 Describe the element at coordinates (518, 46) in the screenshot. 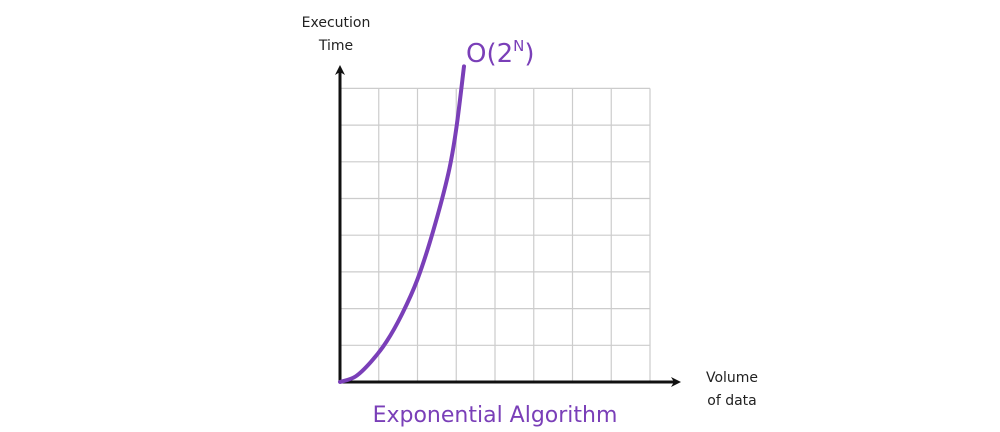

I see `curve-label-superscript: N` at that location.